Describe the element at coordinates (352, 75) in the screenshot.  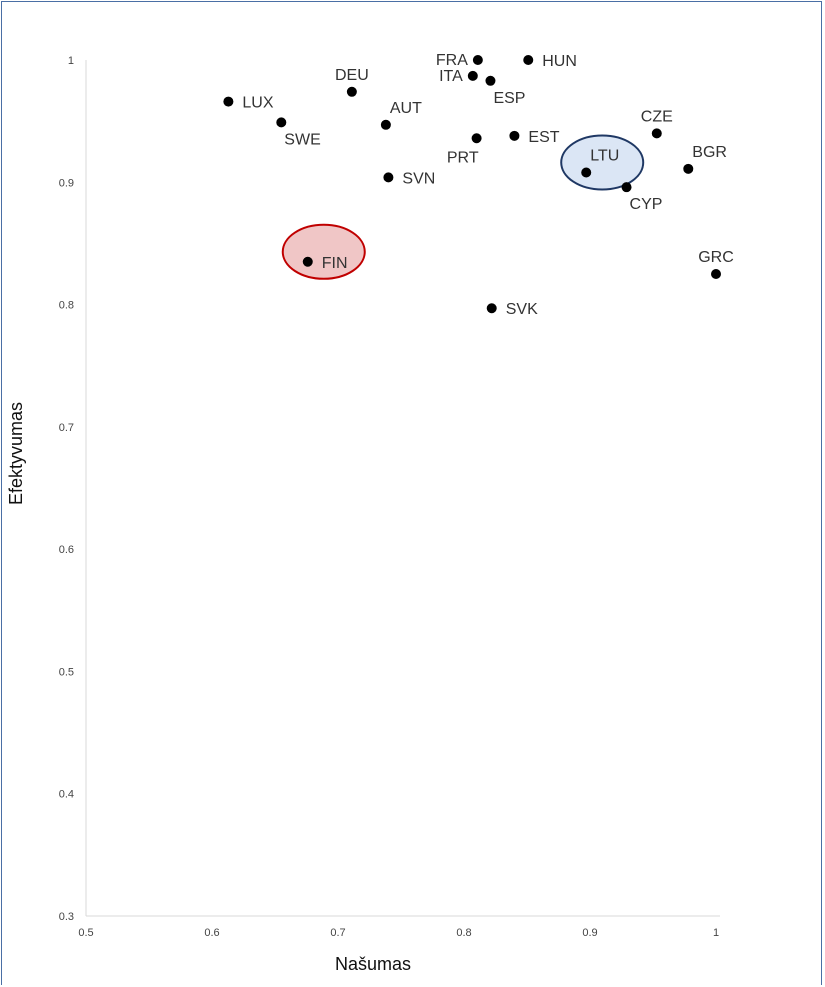
I see `point-label-deu: DEU` at that location.